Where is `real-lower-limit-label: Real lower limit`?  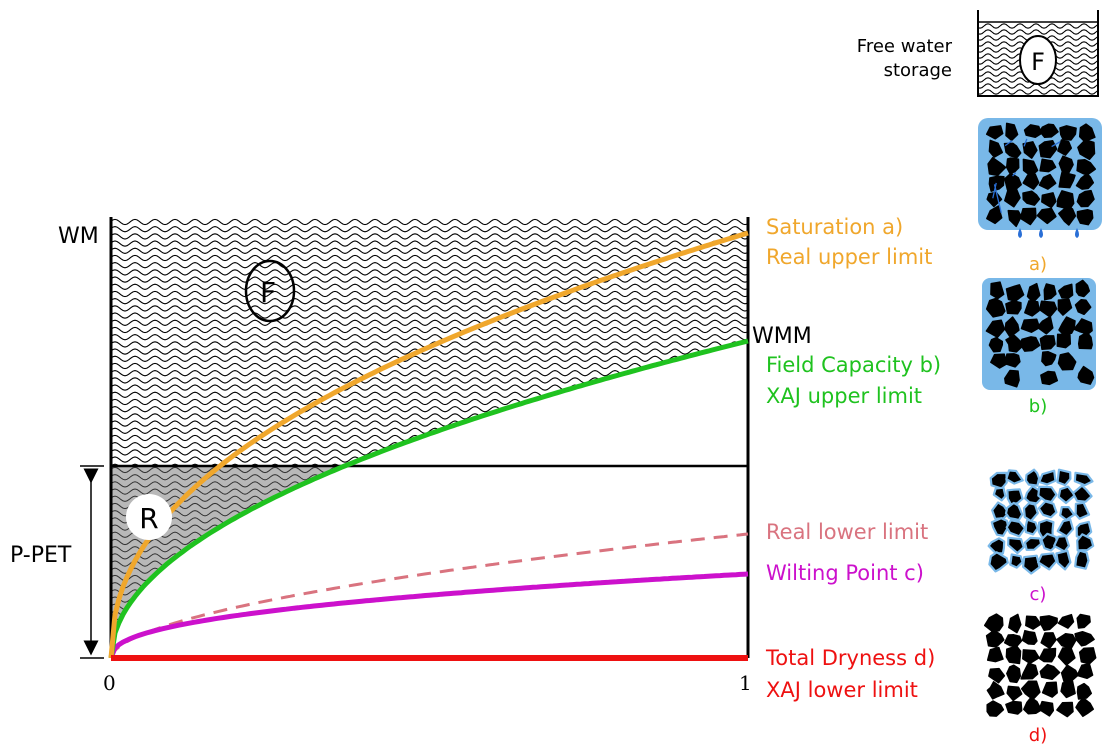
real-lower-limit-label: Real lower limit is located at coordinates (847, 532).